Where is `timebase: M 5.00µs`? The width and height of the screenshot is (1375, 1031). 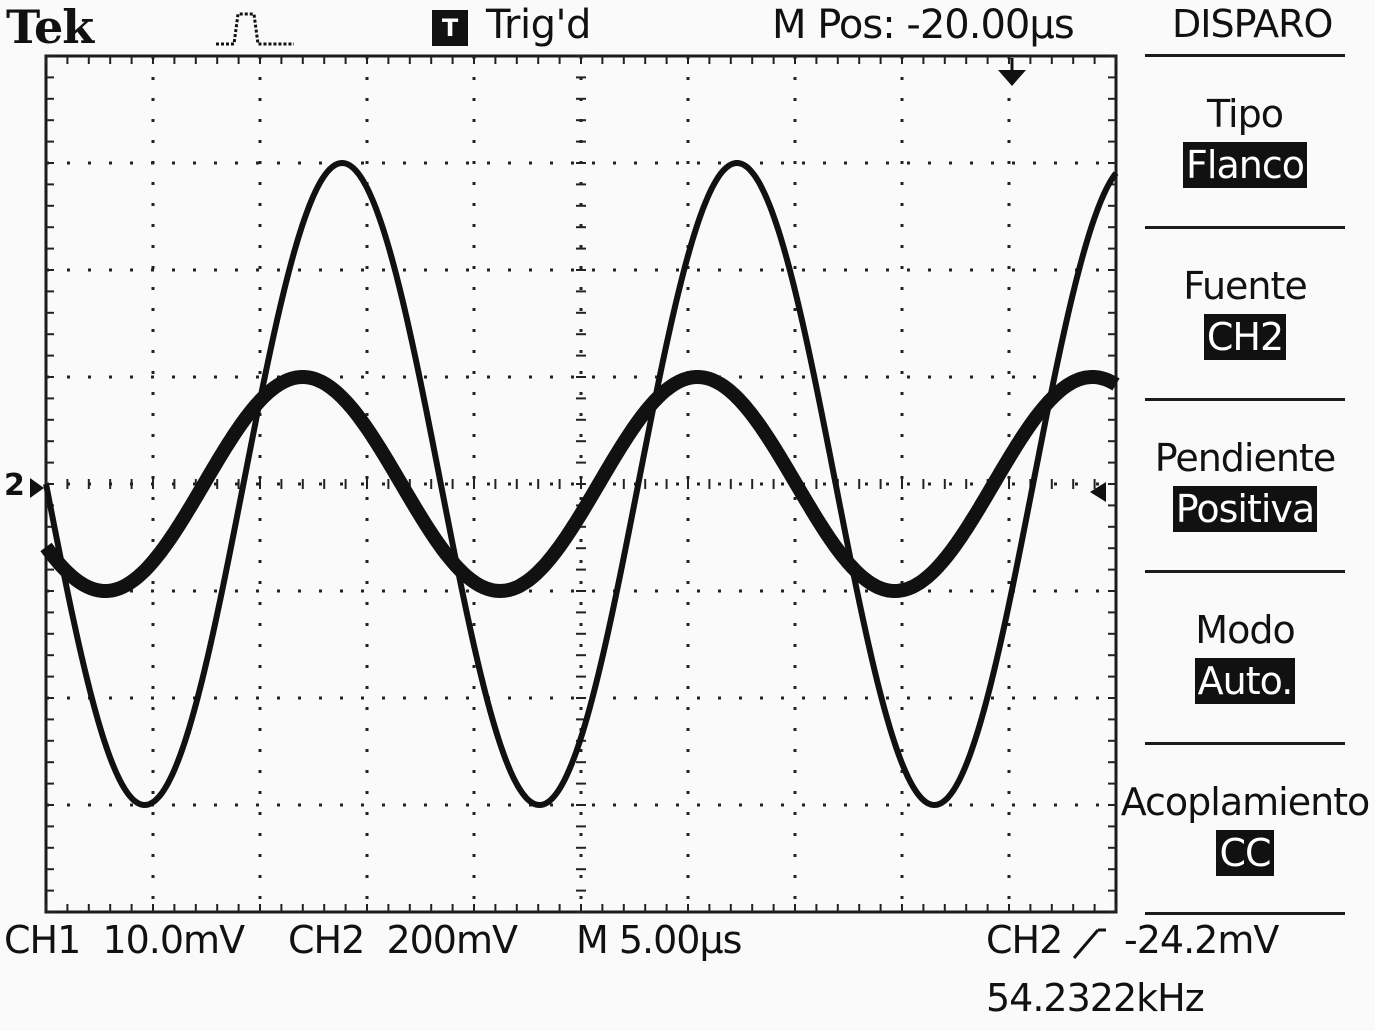 timebase: M 5.00µs is located at coordinates (659, 940).